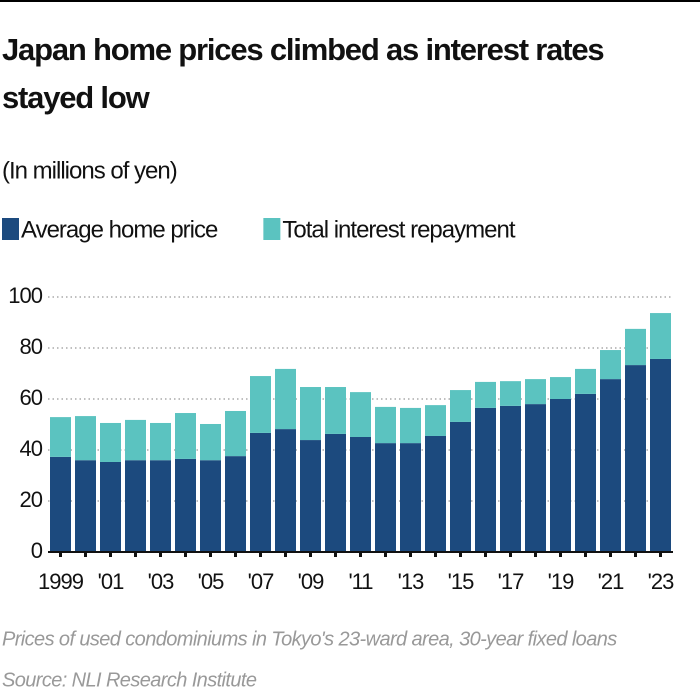  I want to click on y-tick-label: 100, so click(25, 295).